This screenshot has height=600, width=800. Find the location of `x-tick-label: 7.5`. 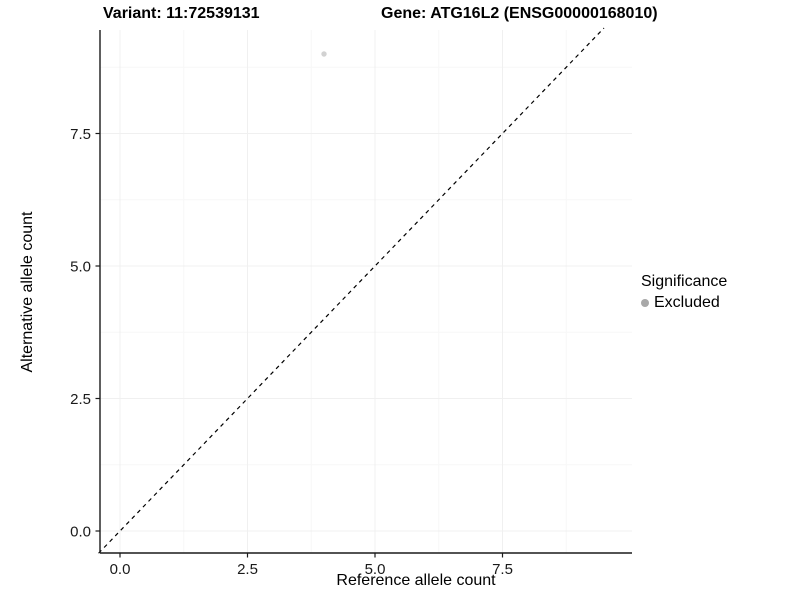

x-tick-label: 7.5 is located at coordinates (502, 569).